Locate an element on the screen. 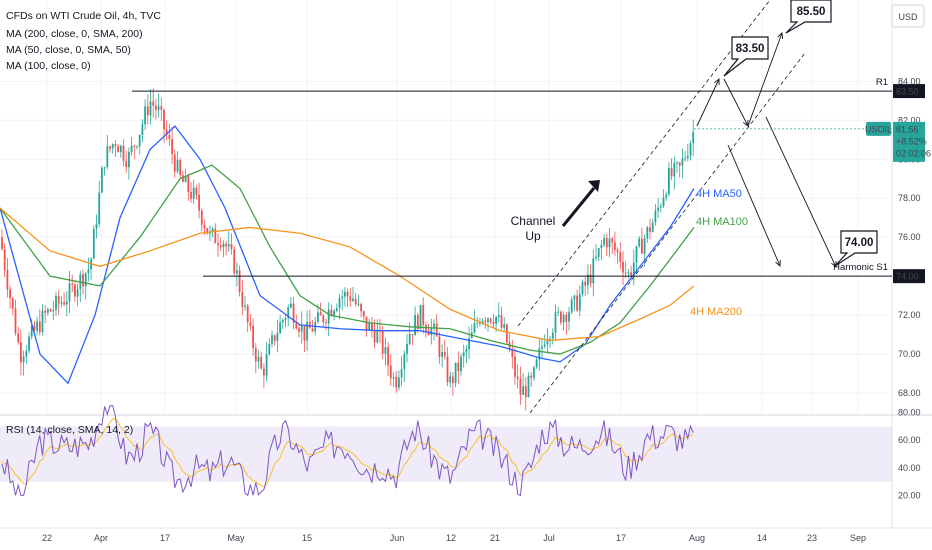 The width and height of the screenshot is (932, 550). time-tick-label: Sep is located at coordinates (858, 538).